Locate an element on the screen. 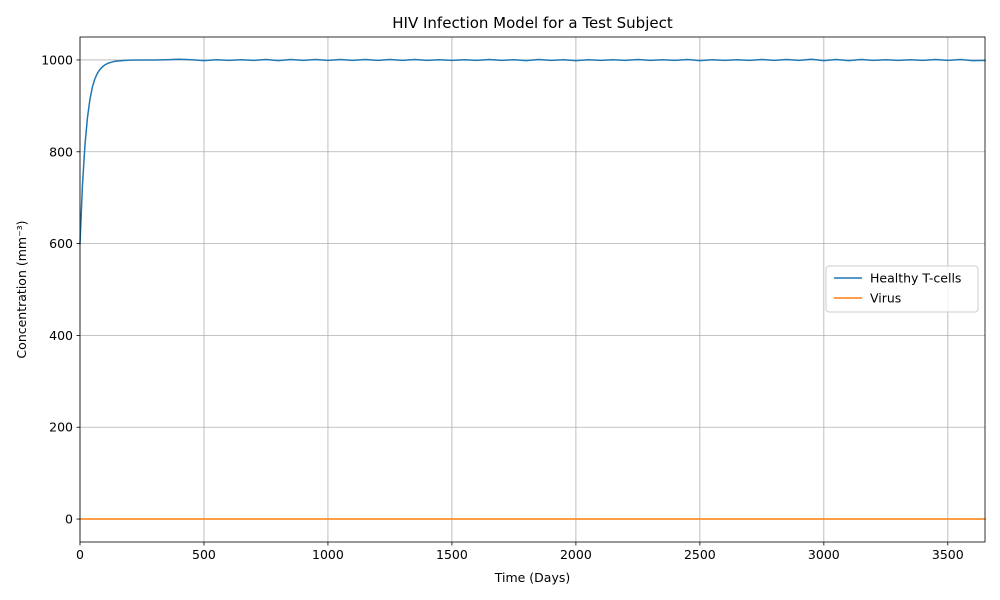  x-tick-label: 3000 is located at coordinates (824, 554).